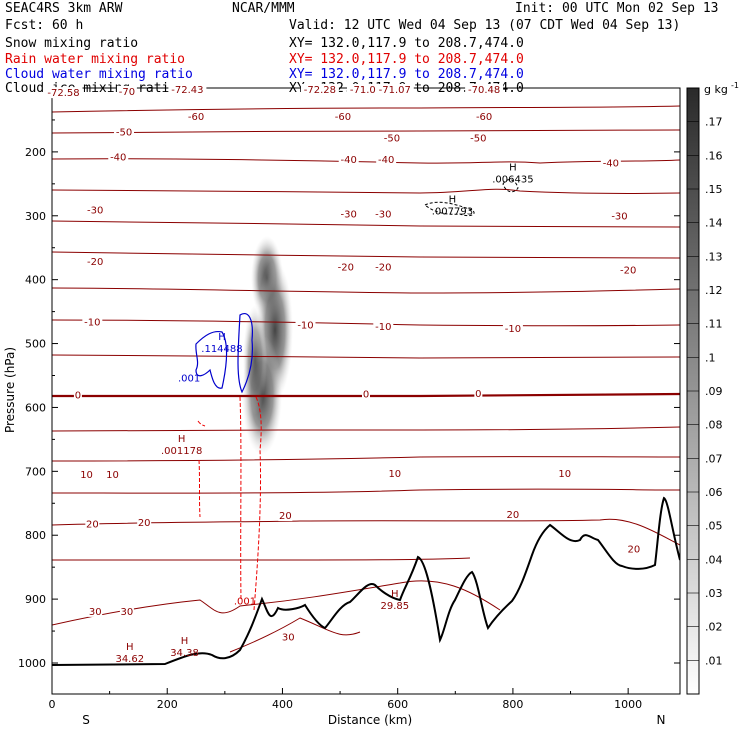 Image resolution: width=740 pixels, height=740 pixels. I want to click on y-tick-label: 200, so click(35, 152).